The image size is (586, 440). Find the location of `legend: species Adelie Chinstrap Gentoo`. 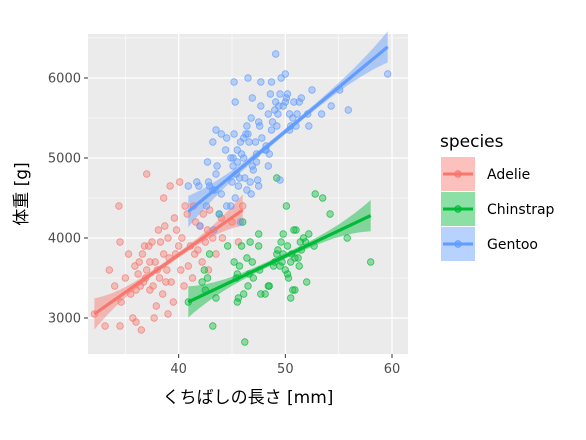

legend: species Adelie Chinstrap Gentoo is located at coordinates (497, 196).